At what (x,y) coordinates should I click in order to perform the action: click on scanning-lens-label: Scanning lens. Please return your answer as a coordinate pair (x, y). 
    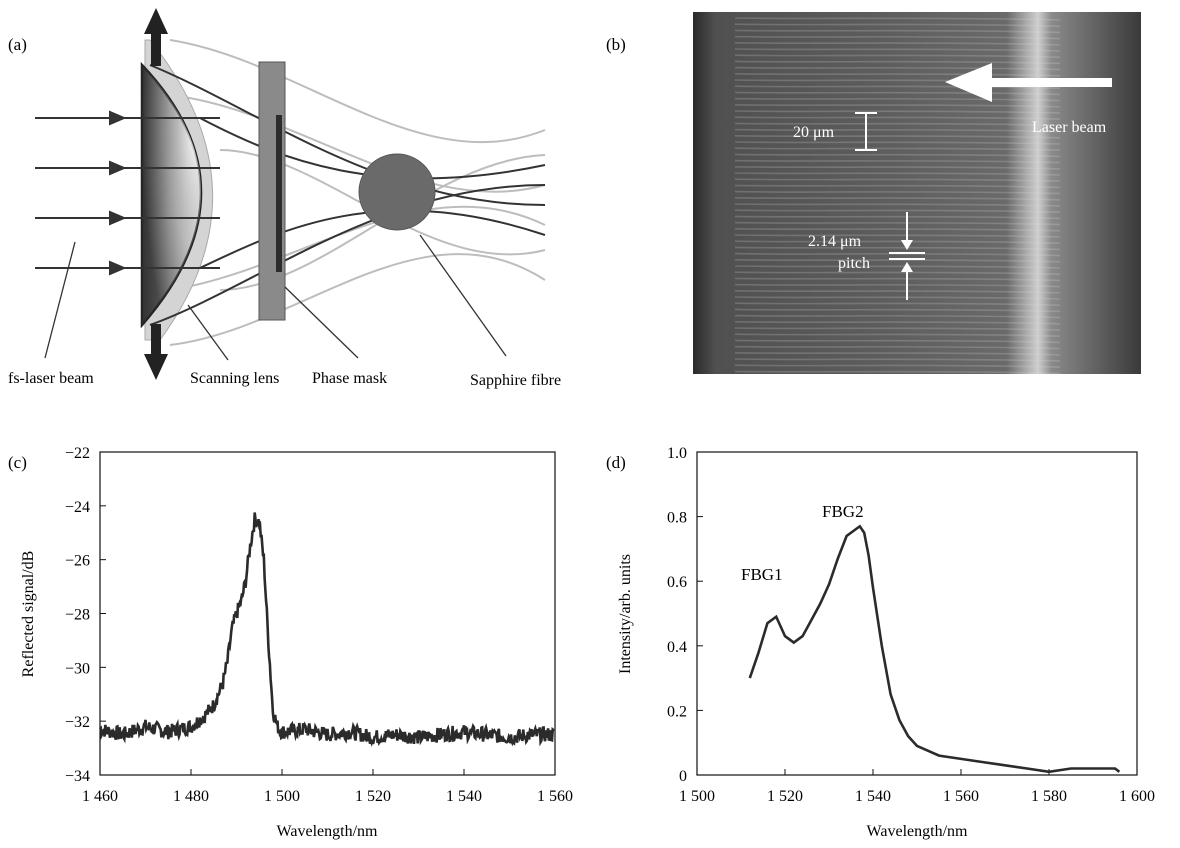
    Looking at the image, I should click on (234, 378).